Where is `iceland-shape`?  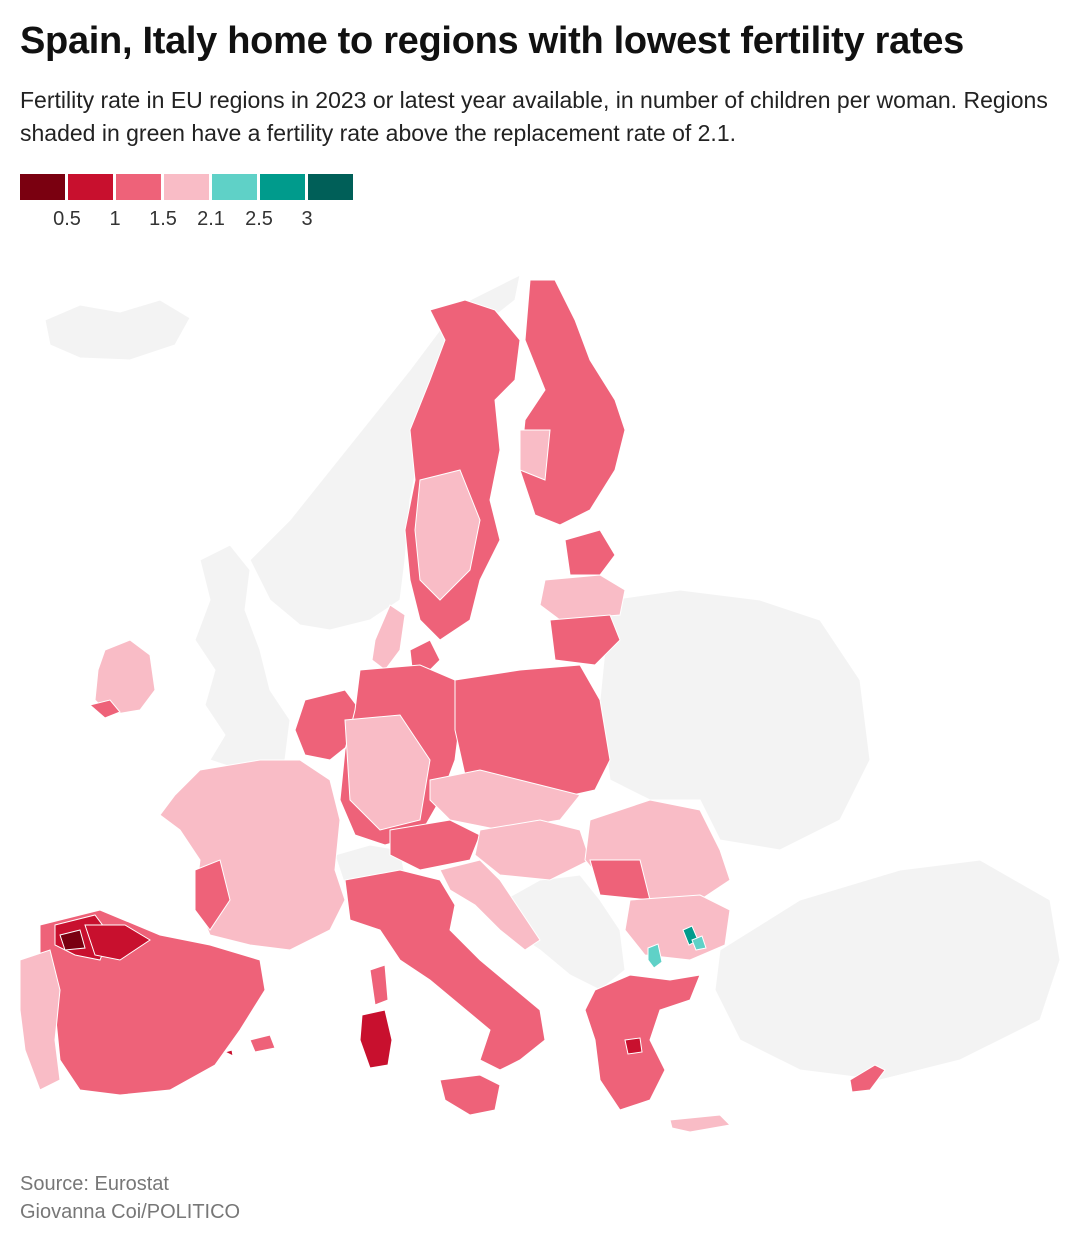
iceland-shape is located at coordinates (117, 330).